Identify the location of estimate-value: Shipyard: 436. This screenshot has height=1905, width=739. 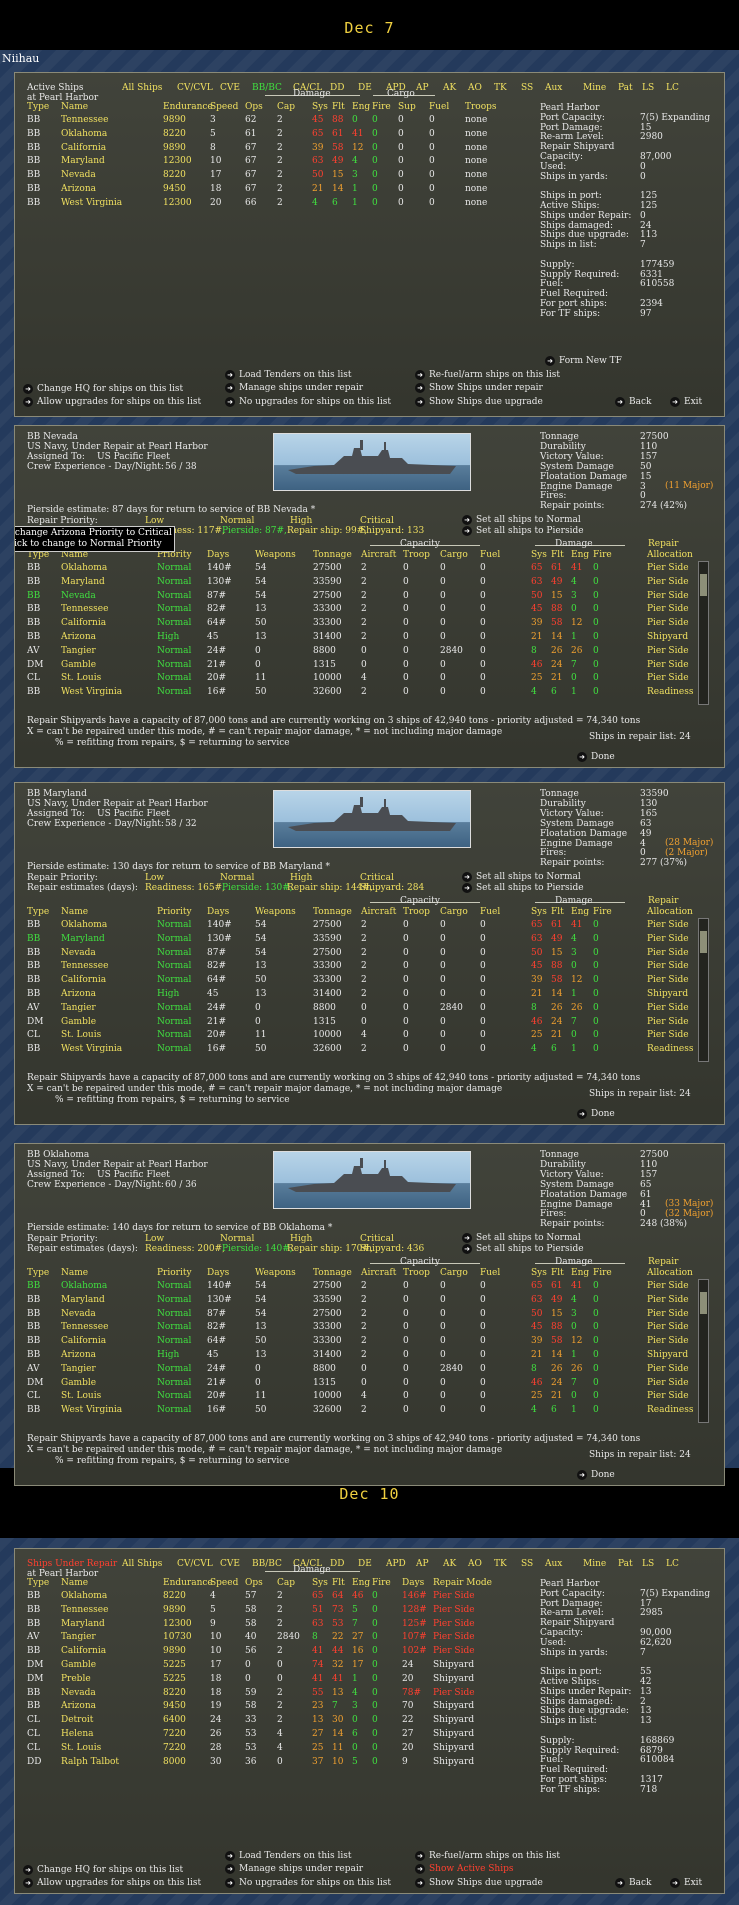
(392, 1249).